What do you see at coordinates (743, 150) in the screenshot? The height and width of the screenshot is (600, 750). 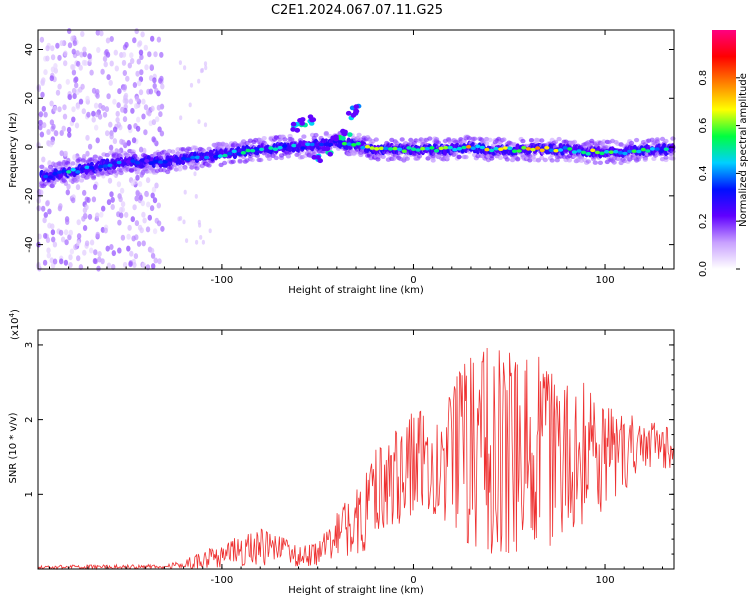 I see `colorbar-label: Normalized spectral amplitude` at bounding box center [743, 150].